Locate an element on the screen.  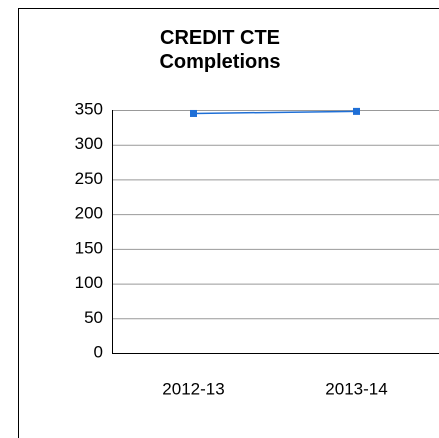
y-tick-label: 0 is located at coordinates (98, 351).